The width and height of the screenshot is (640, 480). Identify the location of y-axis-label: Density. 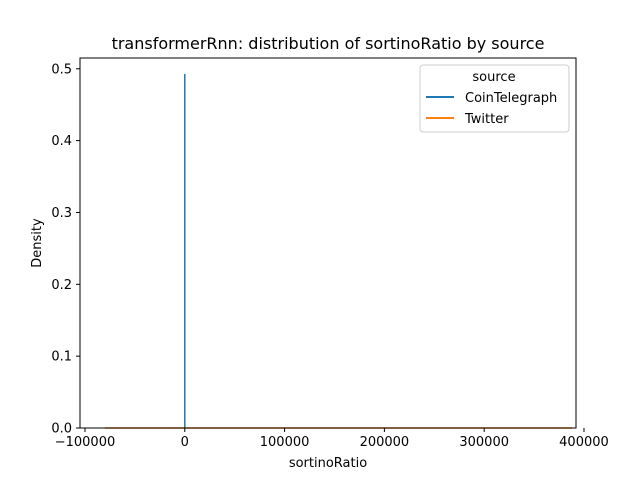
(37, 243).